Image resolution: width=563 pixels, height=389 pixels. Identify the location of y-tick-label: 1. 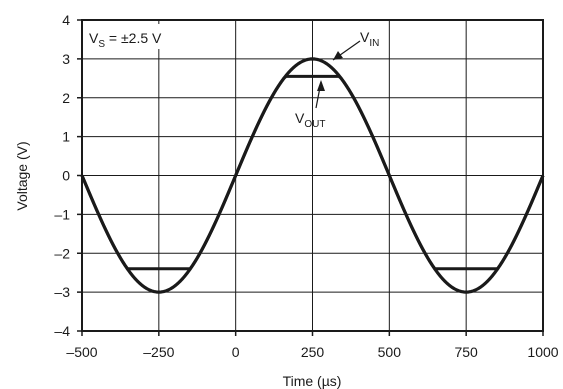
(66, 137).